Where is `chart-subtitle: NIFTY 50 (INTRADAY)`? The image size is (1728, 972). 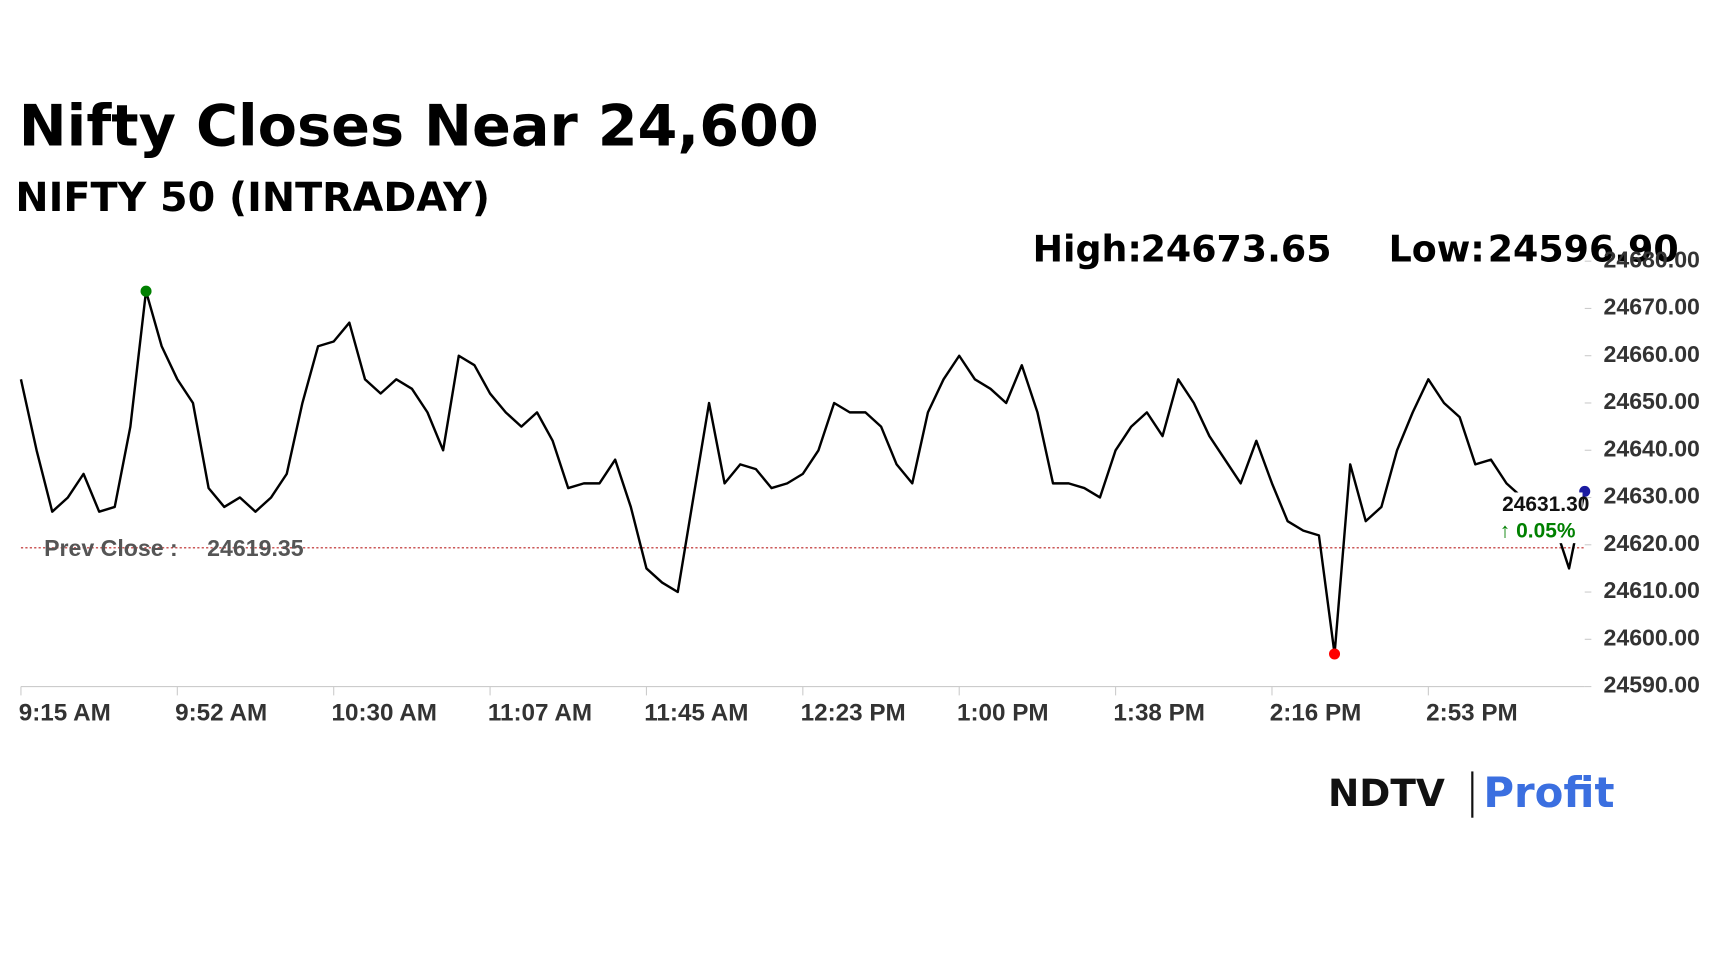
chart-subtitle: NIFTY 50 (INTRADAY) is located at coordinates (252, 198).